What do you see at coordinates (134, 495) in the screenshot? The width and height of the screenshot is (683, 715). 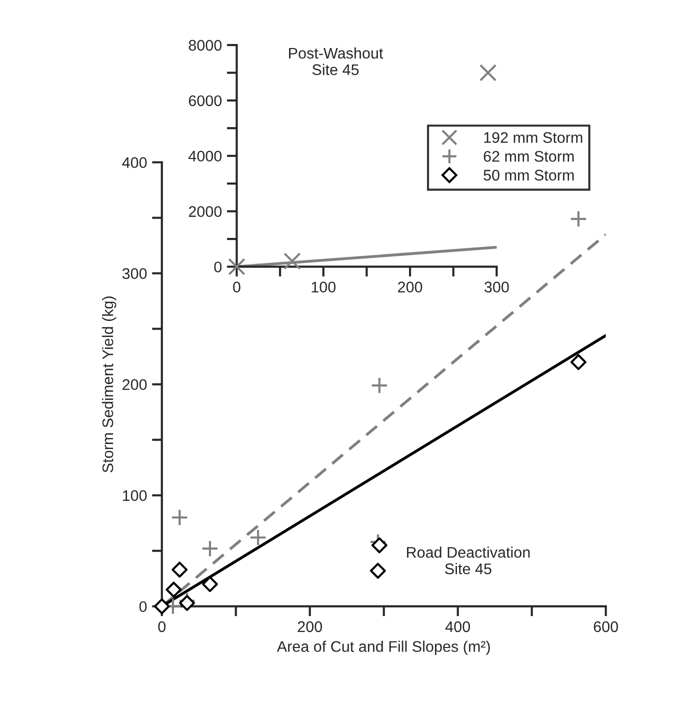 I see `y-tick-label: 100` at bounding box center [134, 495].